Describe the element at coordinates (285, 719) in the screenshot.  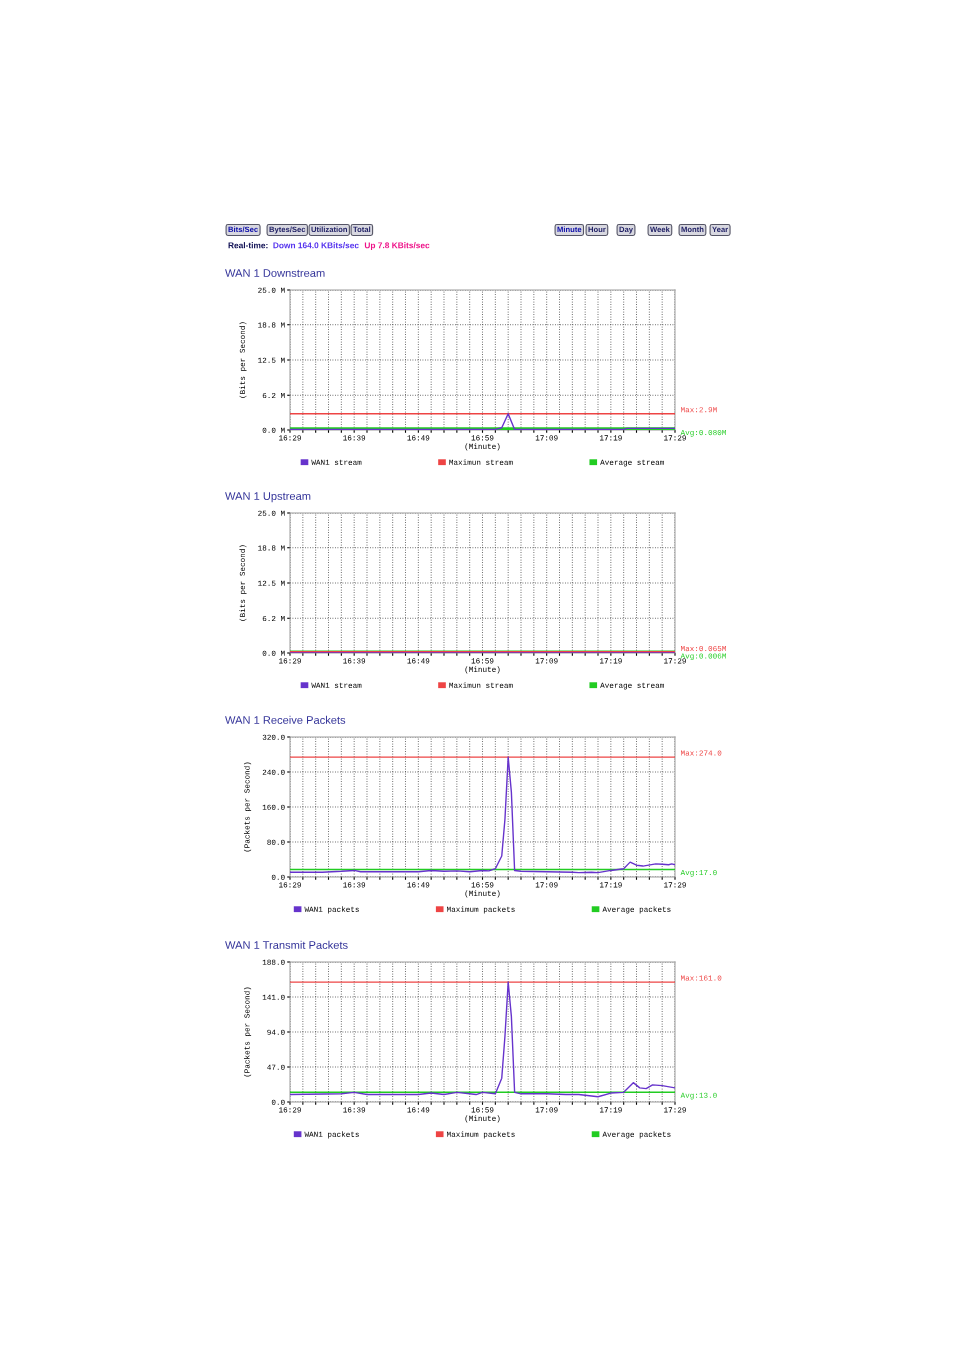
I see `chart-title: WAN 1 Receive Packets` at that location.